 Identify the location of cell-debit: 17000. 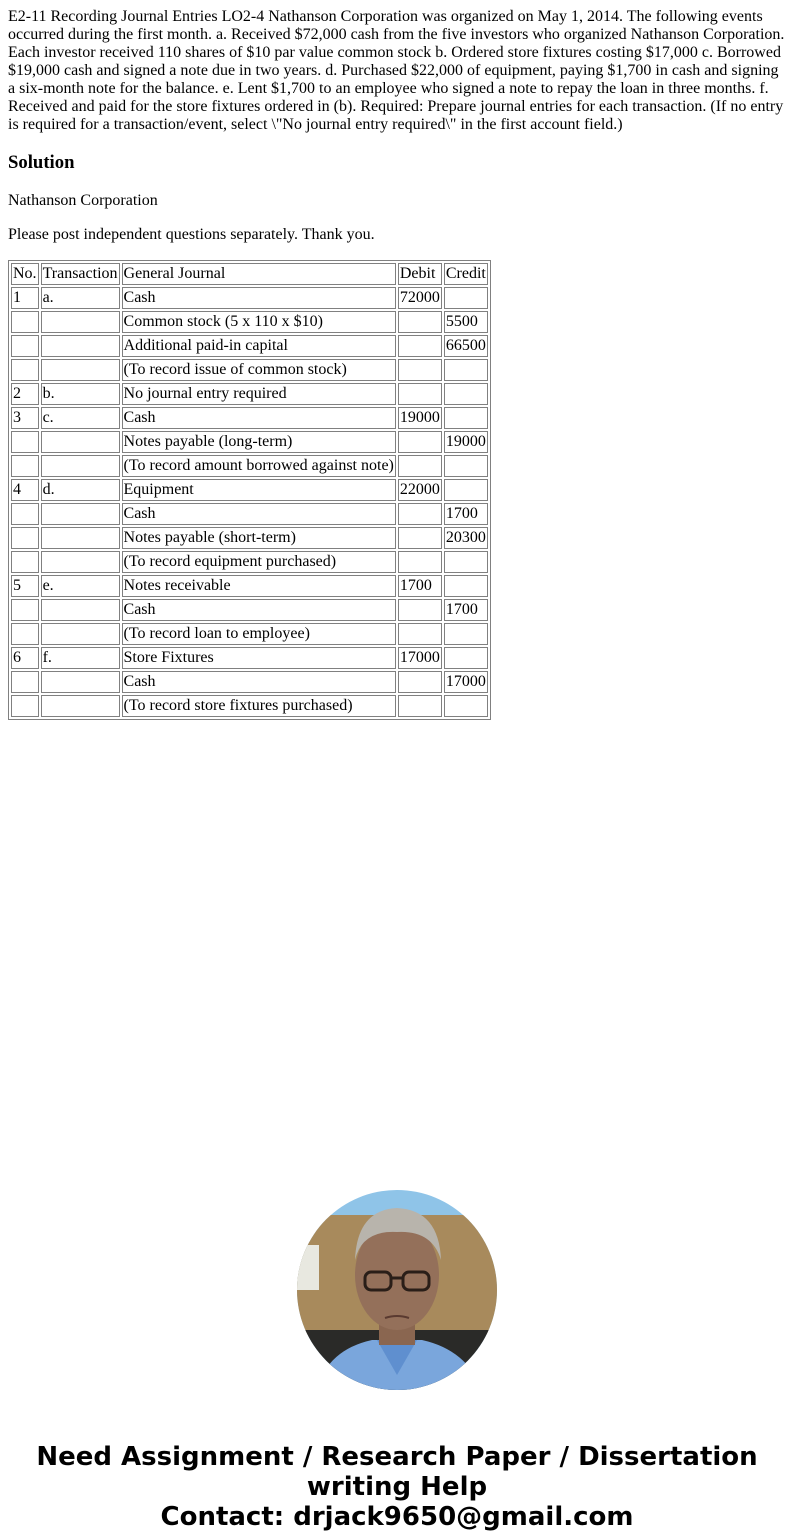
(419, 658).